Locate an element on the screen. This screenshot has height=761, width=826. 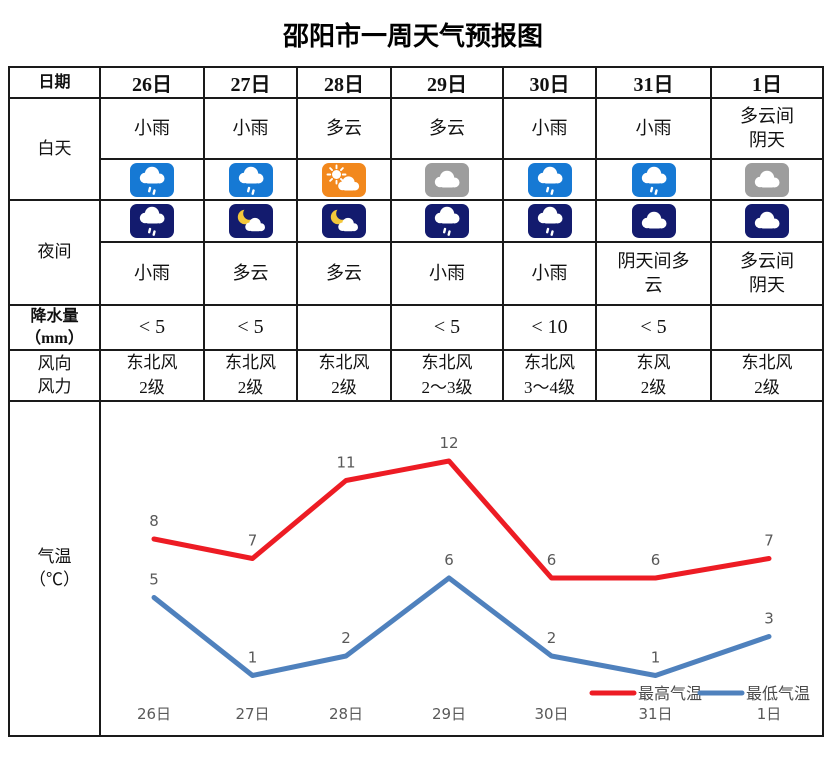
low-temp-line is located at coordinates (461, 627).